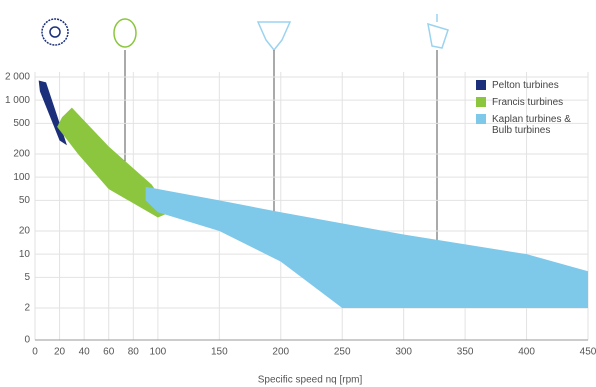  I want to click on x-tick-label: 20, so click(60, 352).